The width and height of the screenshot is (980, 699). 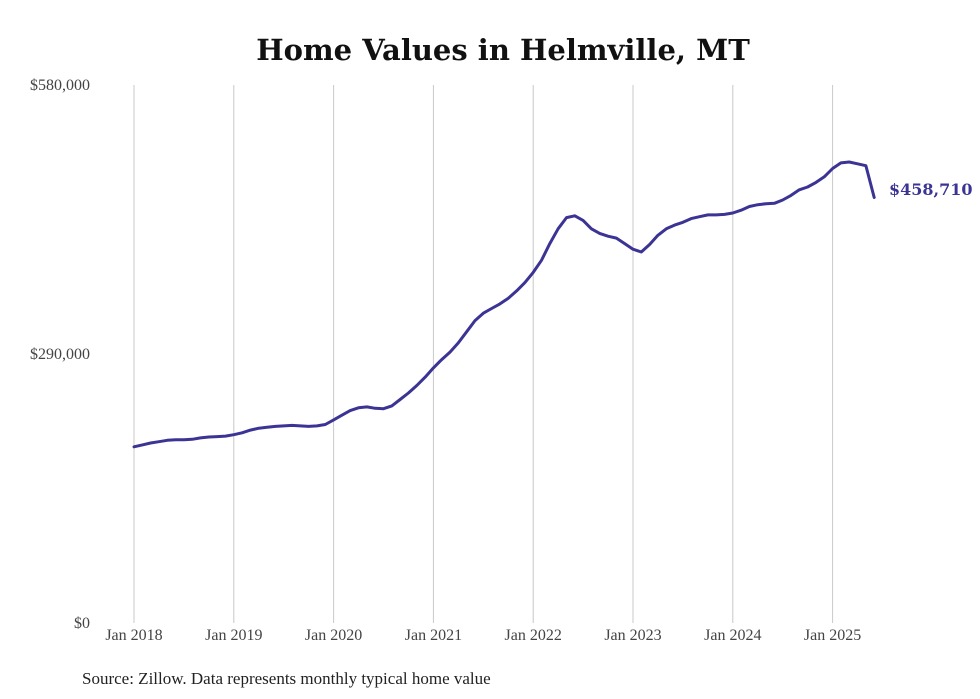 What do you see at coordinates (133, 635) in the screenshot?
I see `x-tick-label: Jan 2018` at bounding box center [133, 635].